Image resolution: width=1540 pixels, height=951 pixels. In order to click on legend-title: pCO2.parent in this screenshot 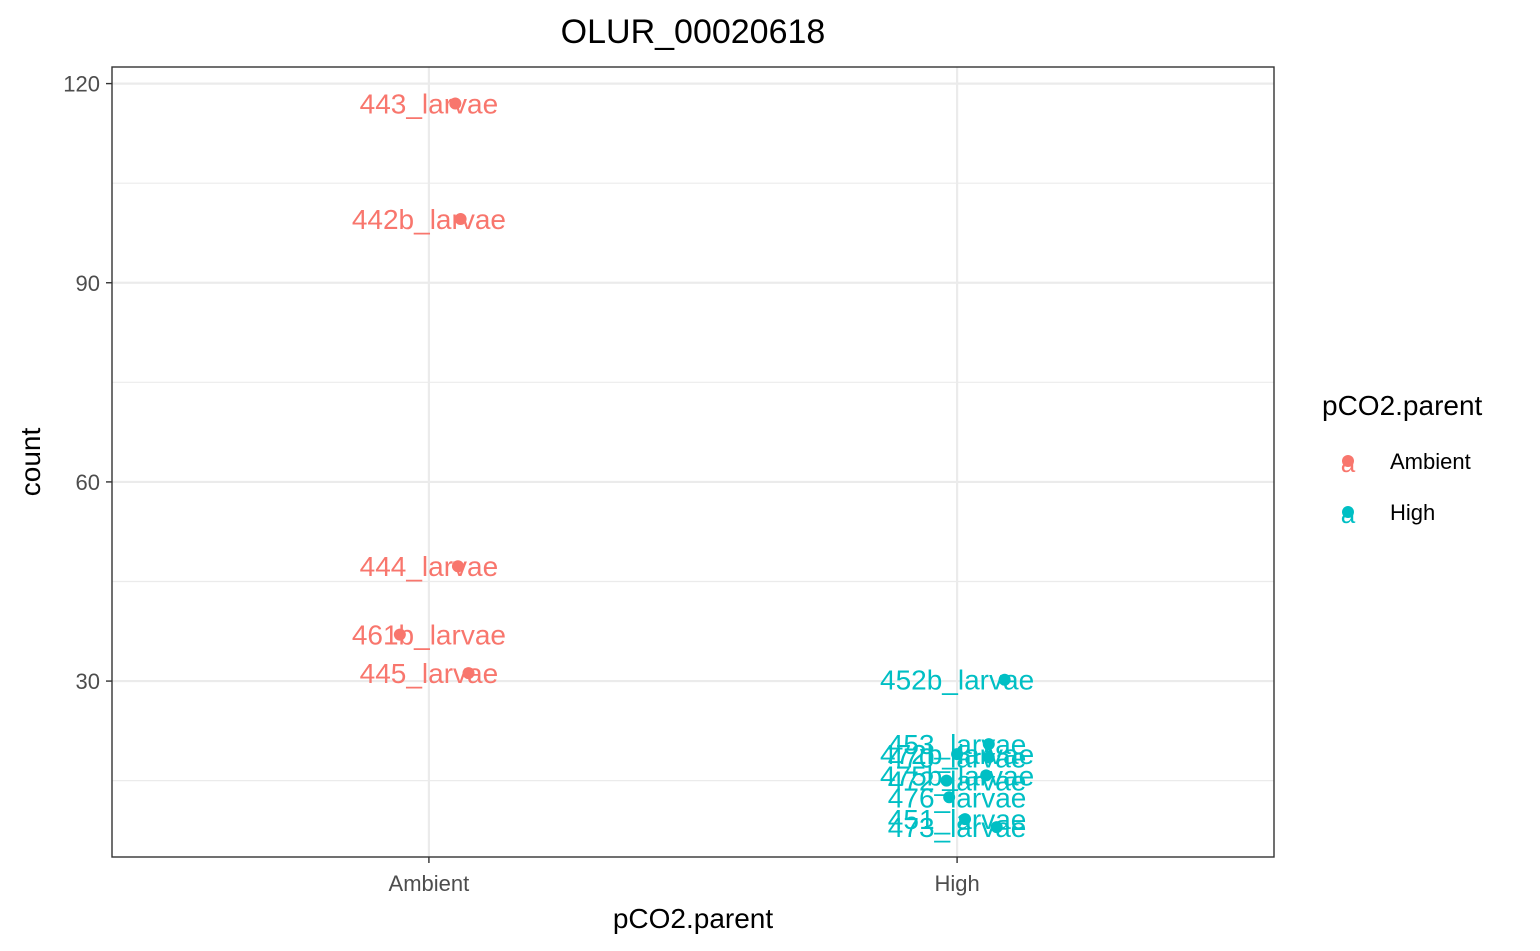, I will do `click(1402, 405)`.